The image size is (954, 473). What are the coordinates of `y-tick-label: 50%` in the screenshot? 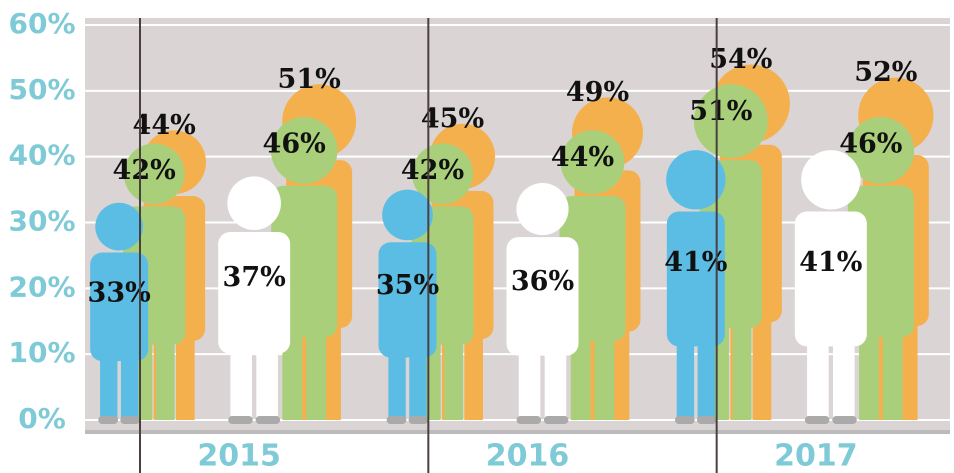 It's located at (41, 89).